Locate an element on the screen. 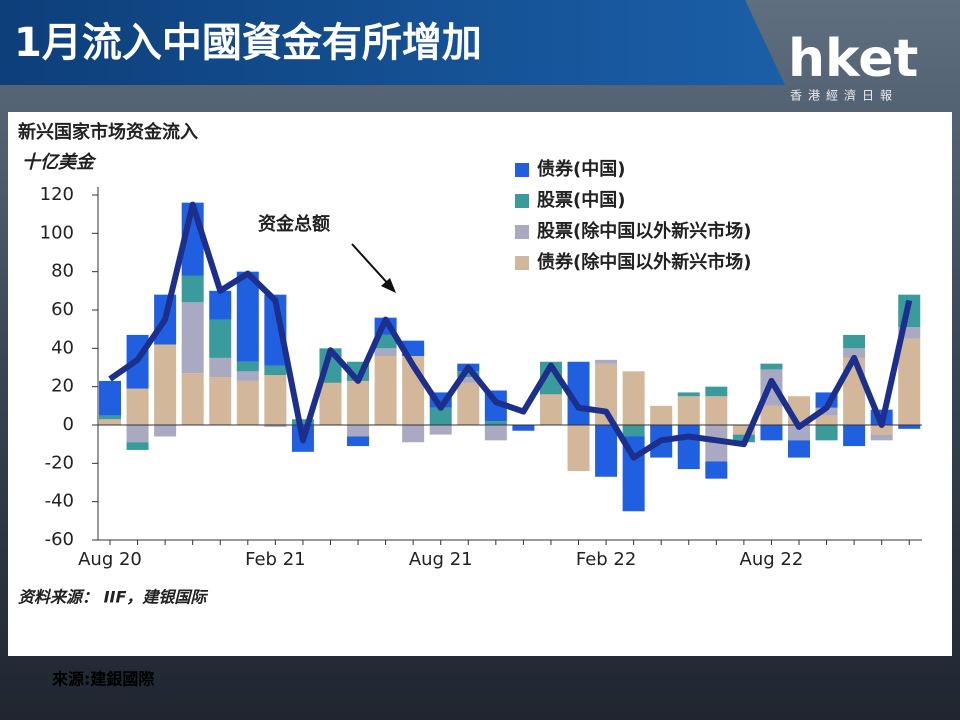 The width and height of the screenshot is (960, 724). chart-source: 资料来源： IIF，建银国际 is located at coordinates (113, 597).